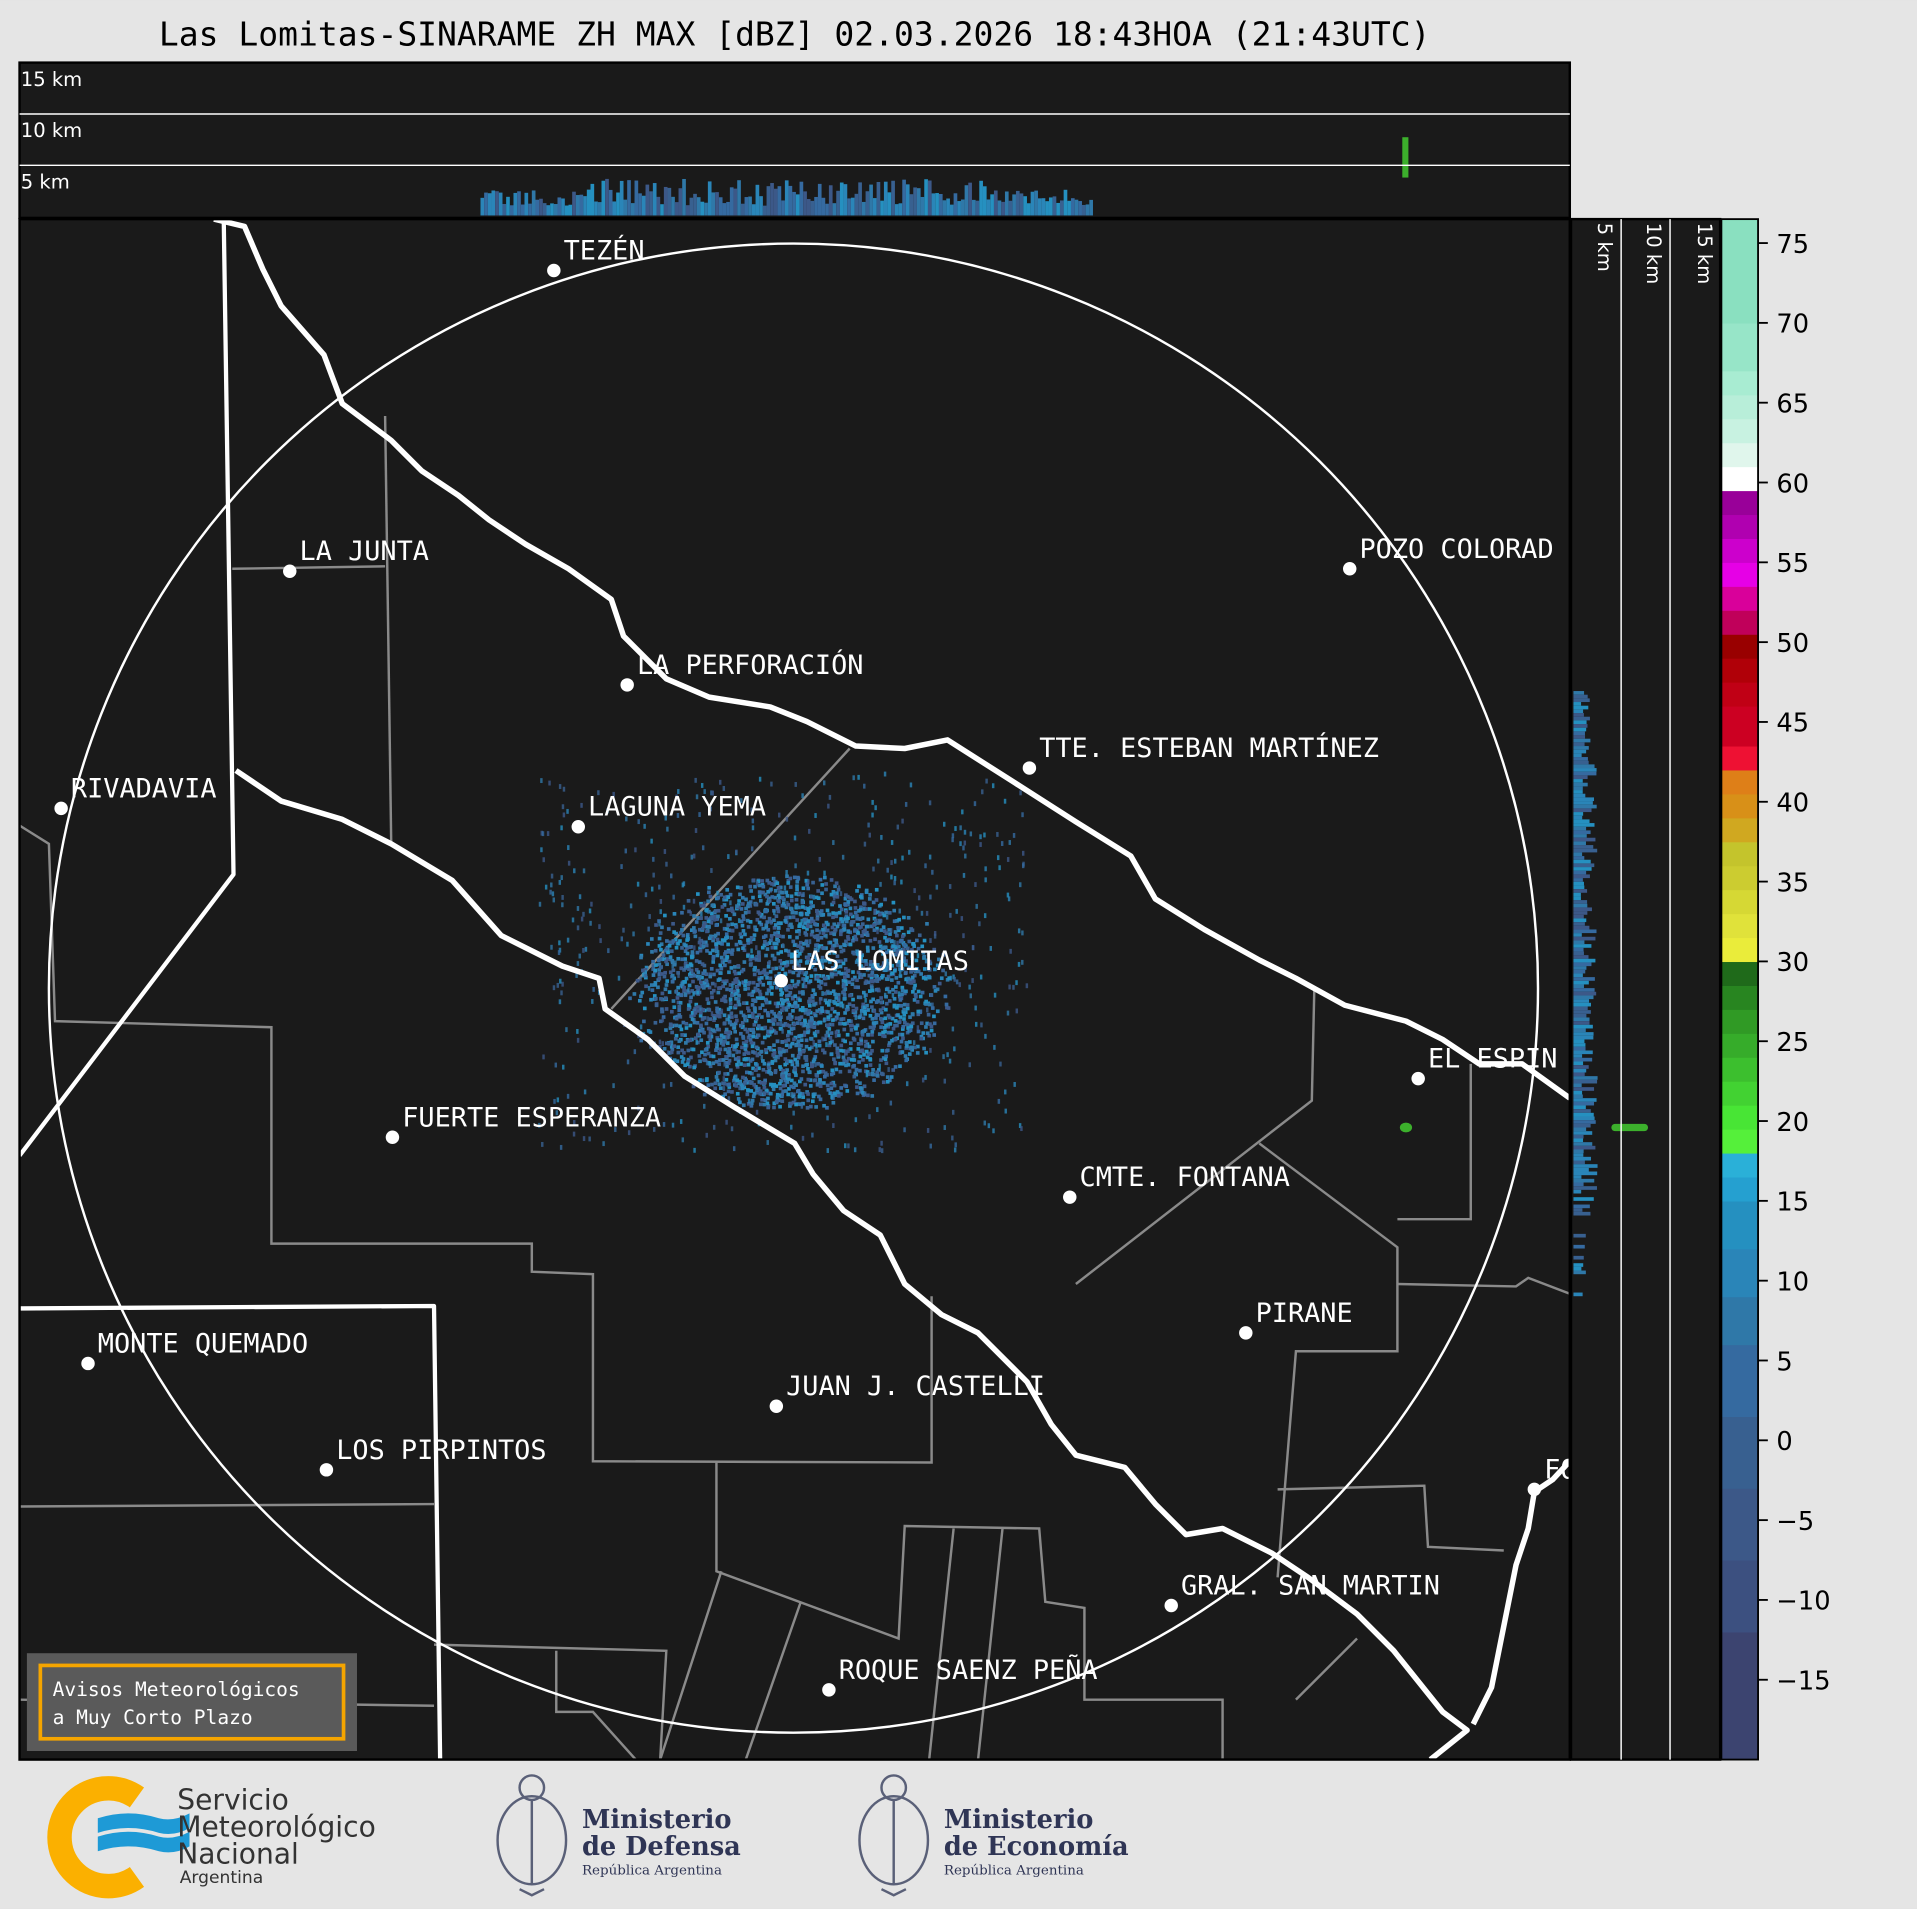 The height and width of the screenshot is (1909, 1917). Describe the element at coordinates (880, 961) in the screenshot. I see `city-label: LAS LOMITAS` at that location.